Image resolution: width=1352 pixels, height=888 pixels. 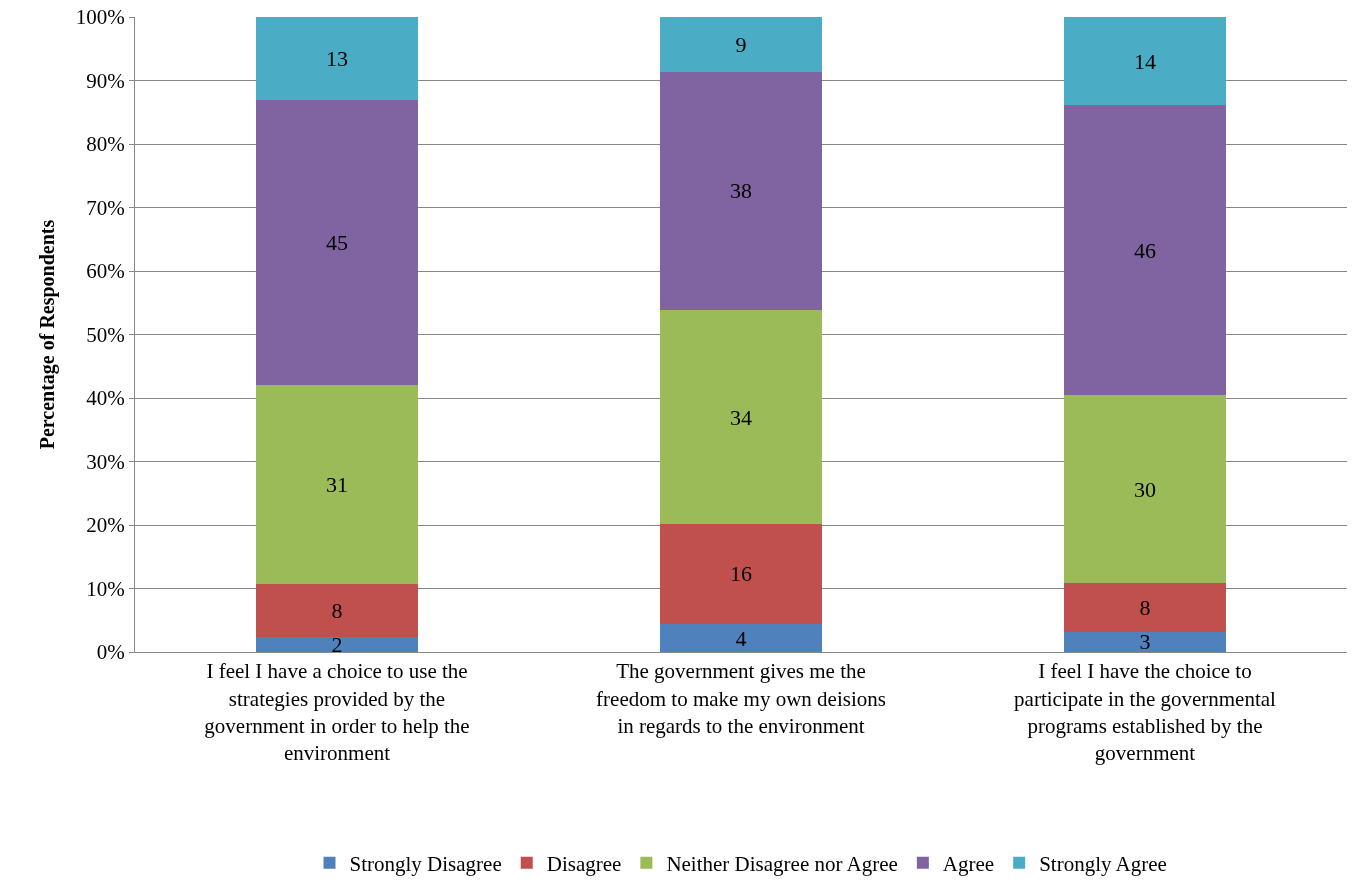 I want to click on data-label: 3, so click(x=1145, y=642).